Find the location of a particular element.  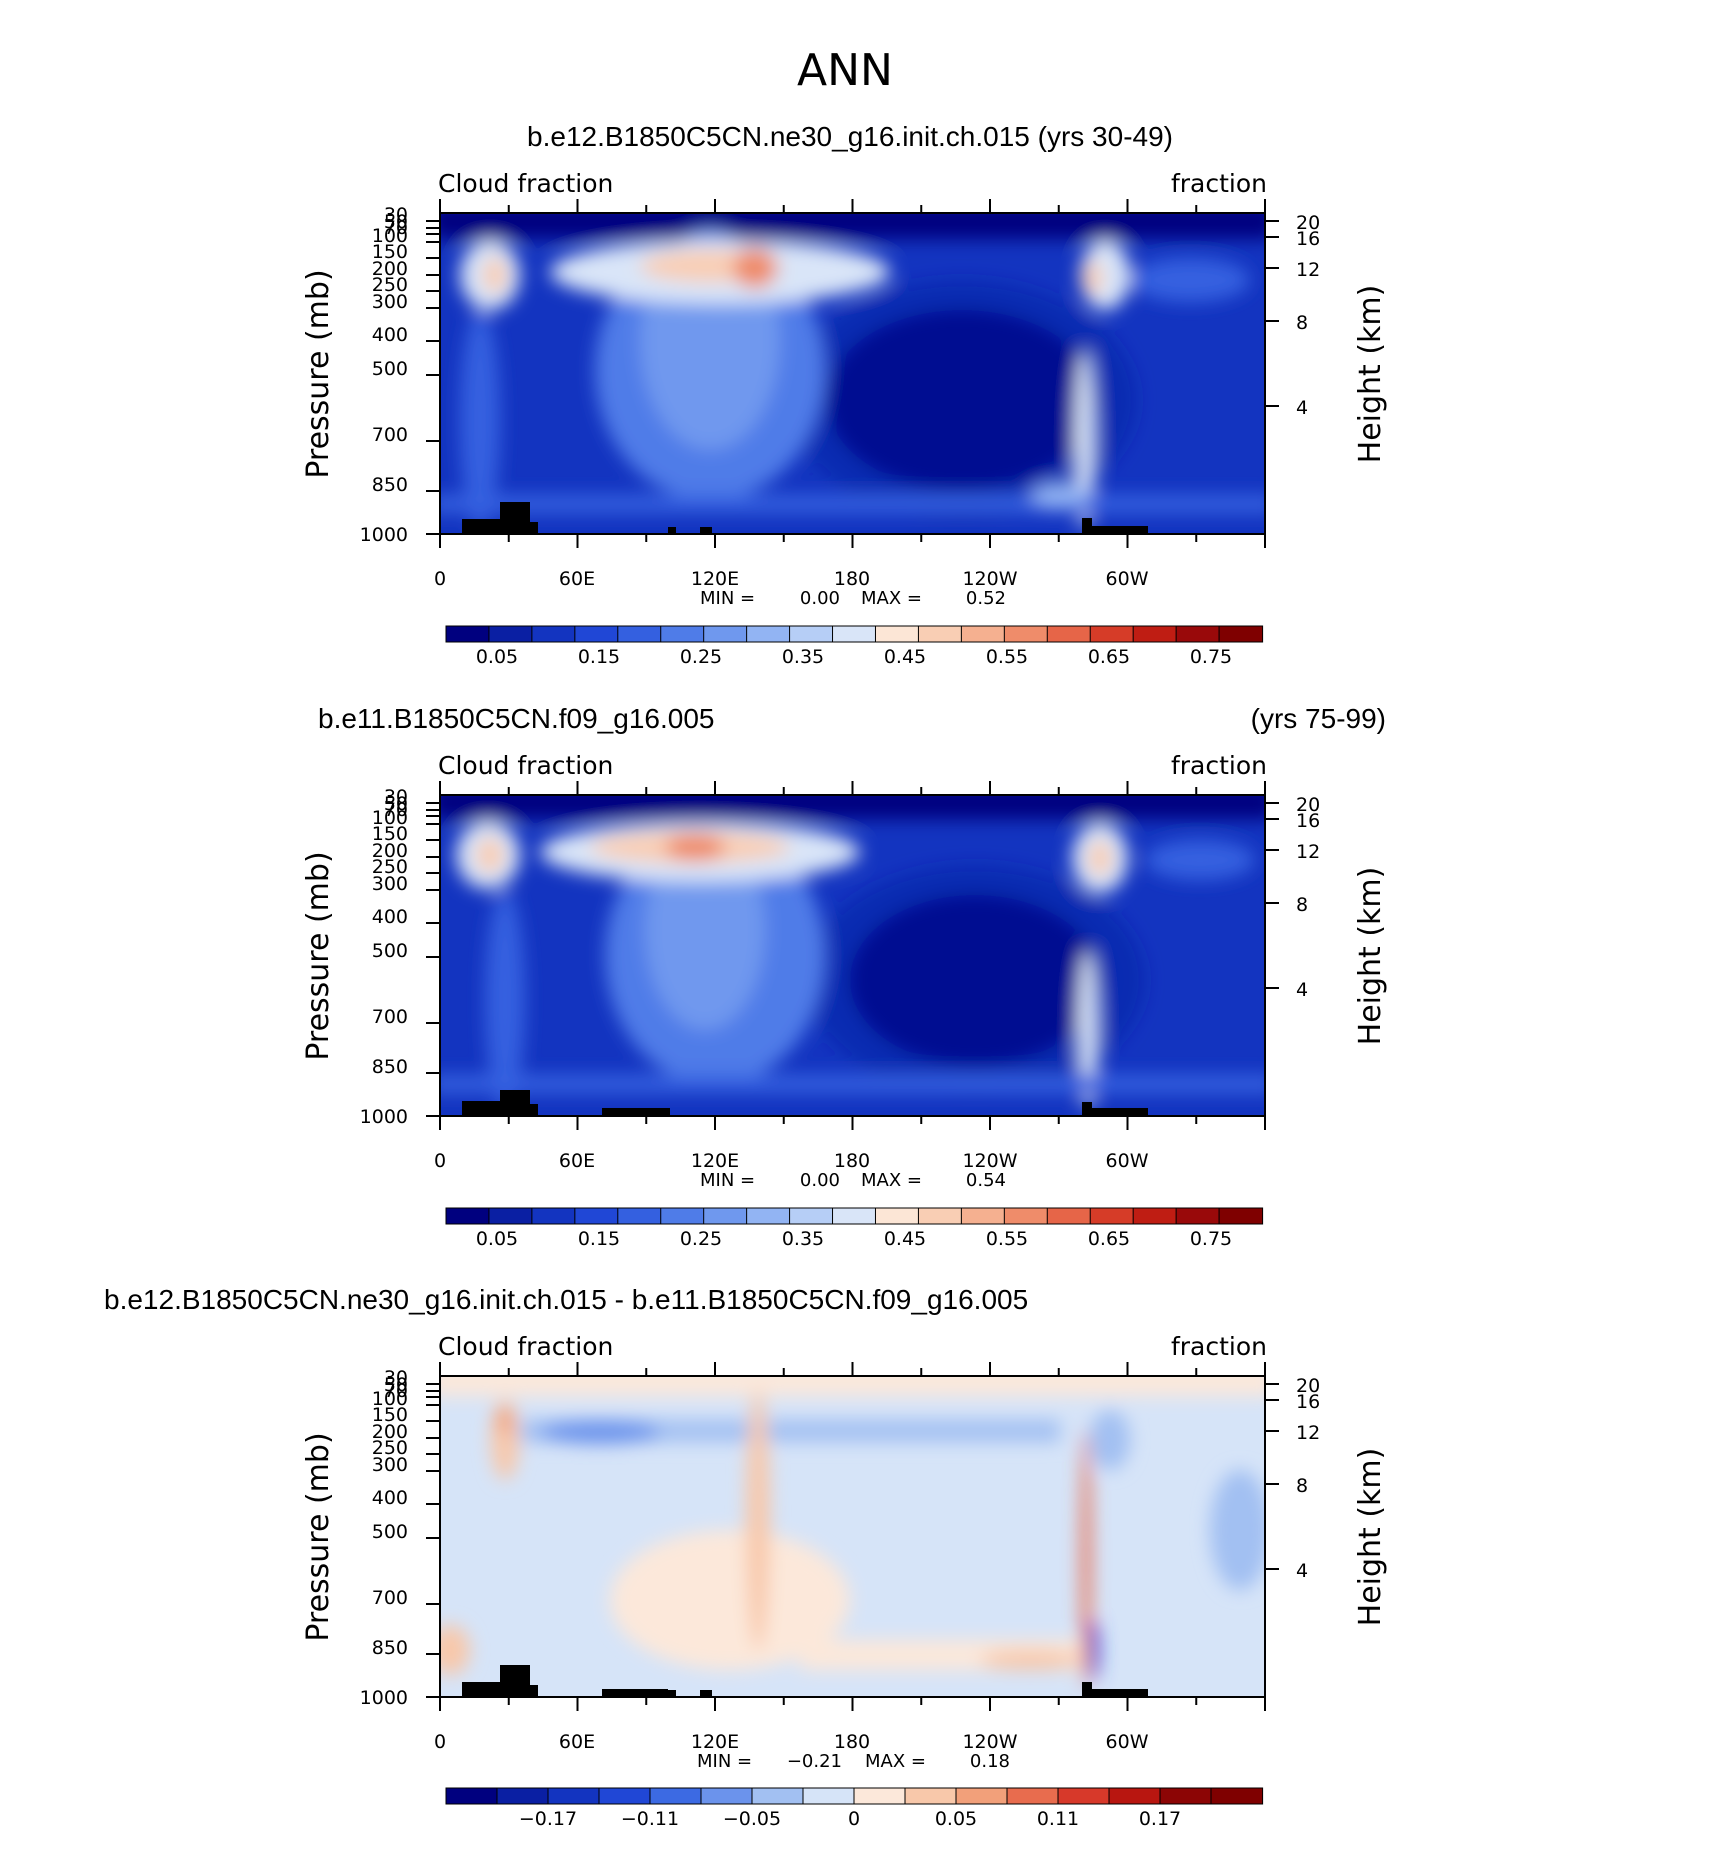

panel-2-atlantic-band is located at coordinates (1200, 860).